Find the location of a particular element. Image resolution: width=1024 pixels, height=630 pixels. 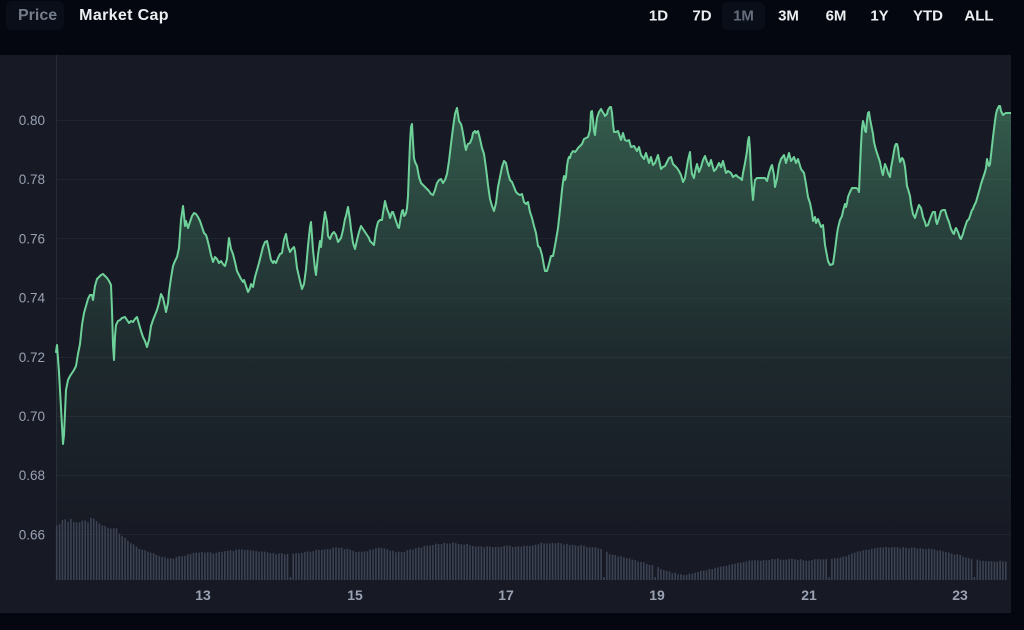

svg-text: 0.80 is located at coordinates (32, 120).